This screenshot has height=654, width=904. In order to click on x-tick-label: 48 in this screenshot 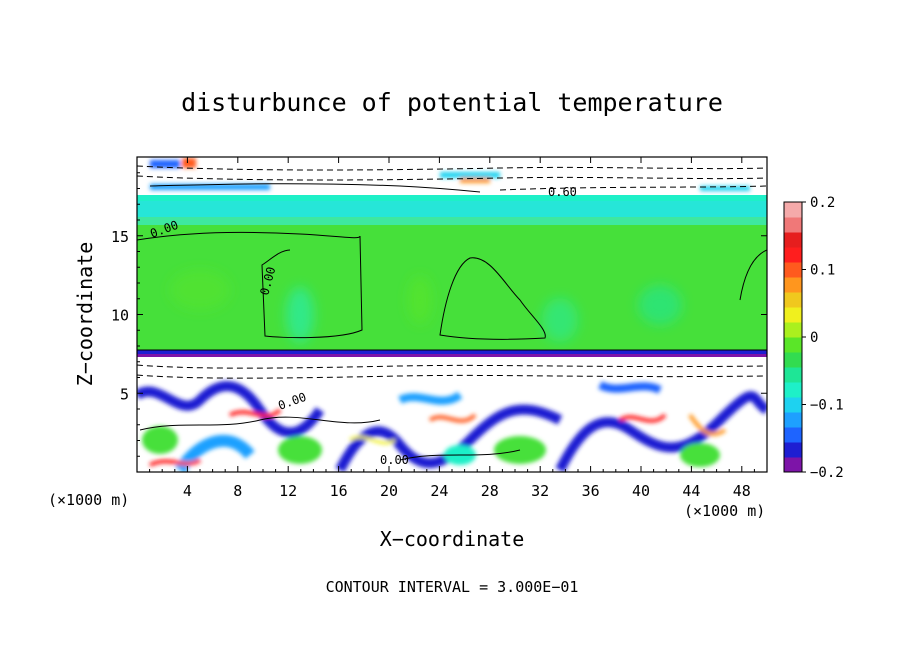, I will do `click(742, 491)`.